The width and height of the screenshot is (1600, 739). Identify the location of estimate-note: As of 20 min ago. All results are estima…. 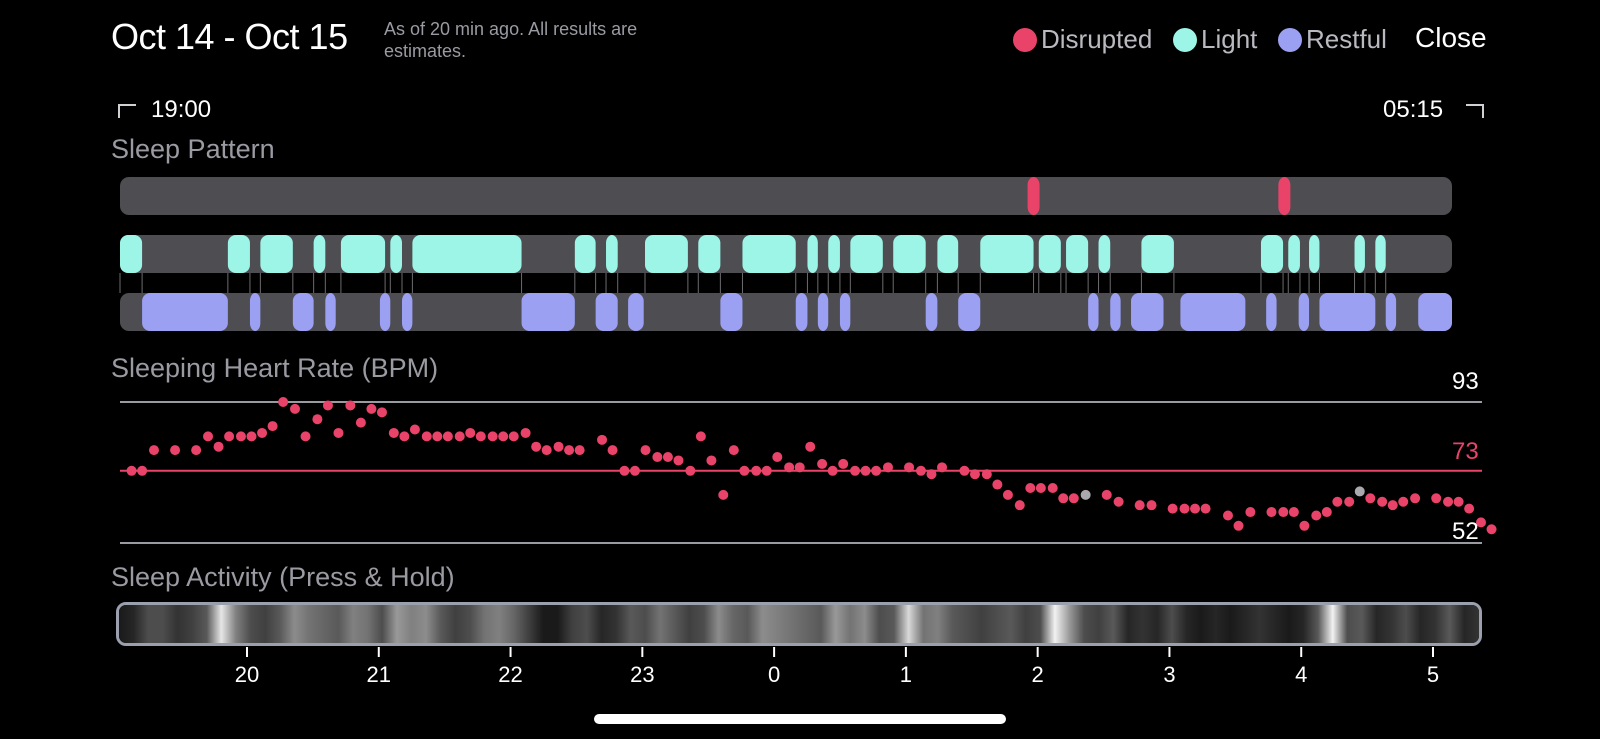
(511, 40).